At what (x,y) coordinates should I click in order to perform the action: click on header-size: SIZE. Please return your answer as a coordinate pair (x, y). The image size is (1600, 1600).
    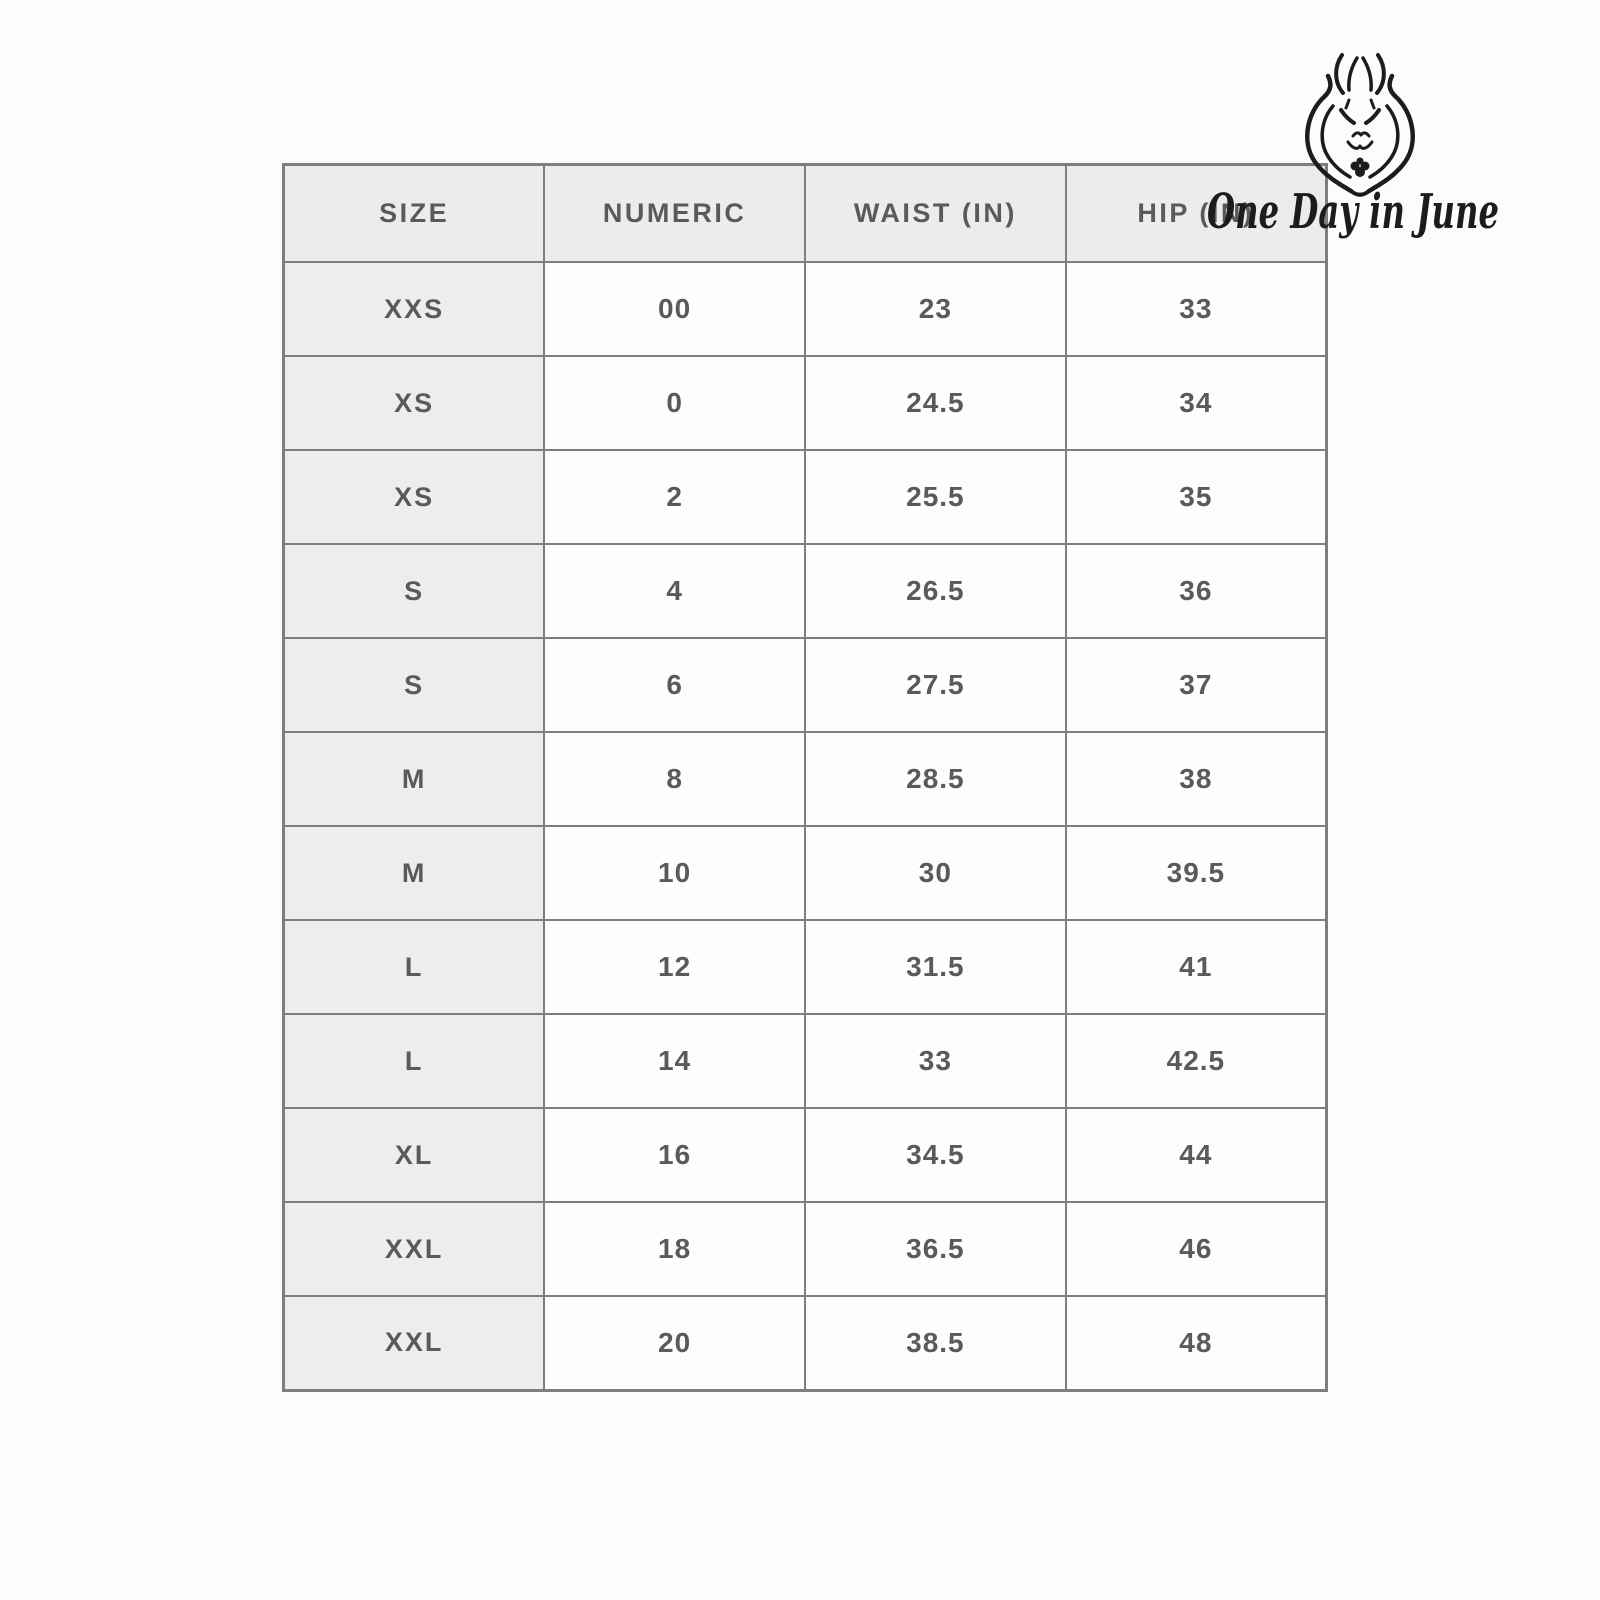
    Looking at the image, I should click on (414, 213).